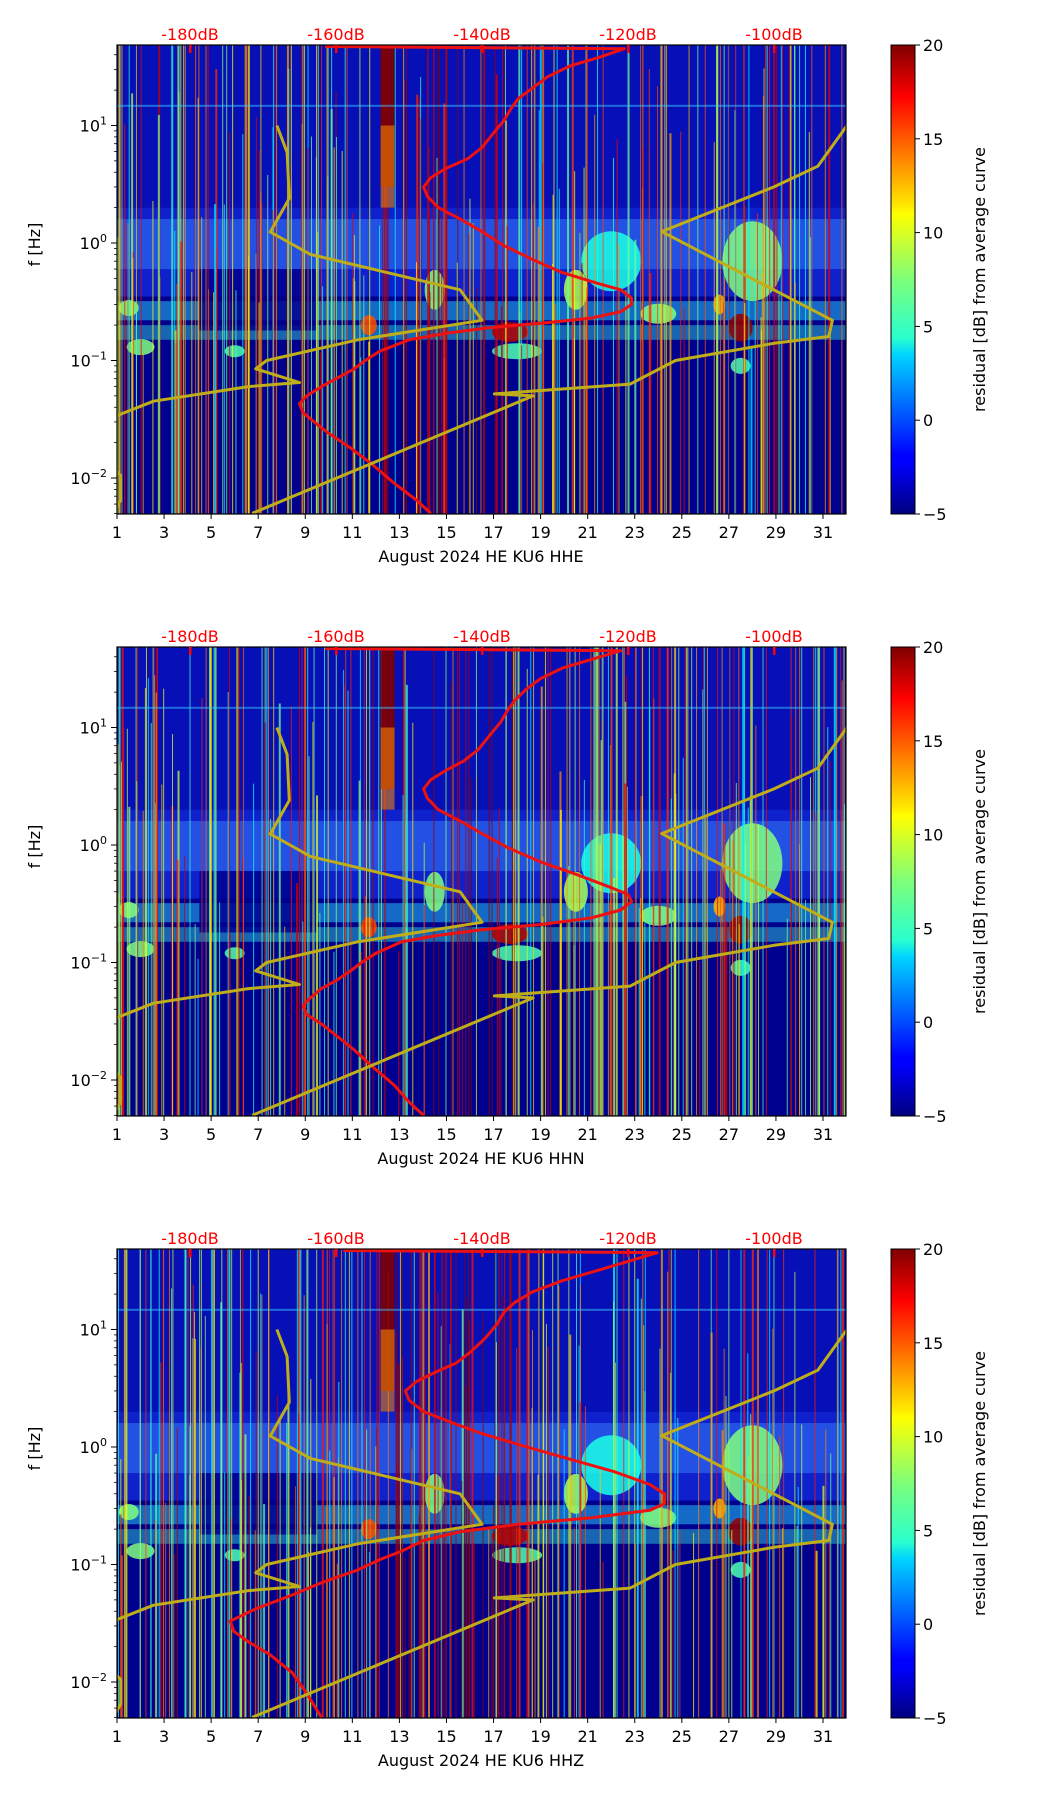 The width and height of the screenshot is (1052, 1806). What do you see at coordinates (776, 1134) in the screenshot?
I see `x-tick-label: 29` at bounding box center [776, 1134].